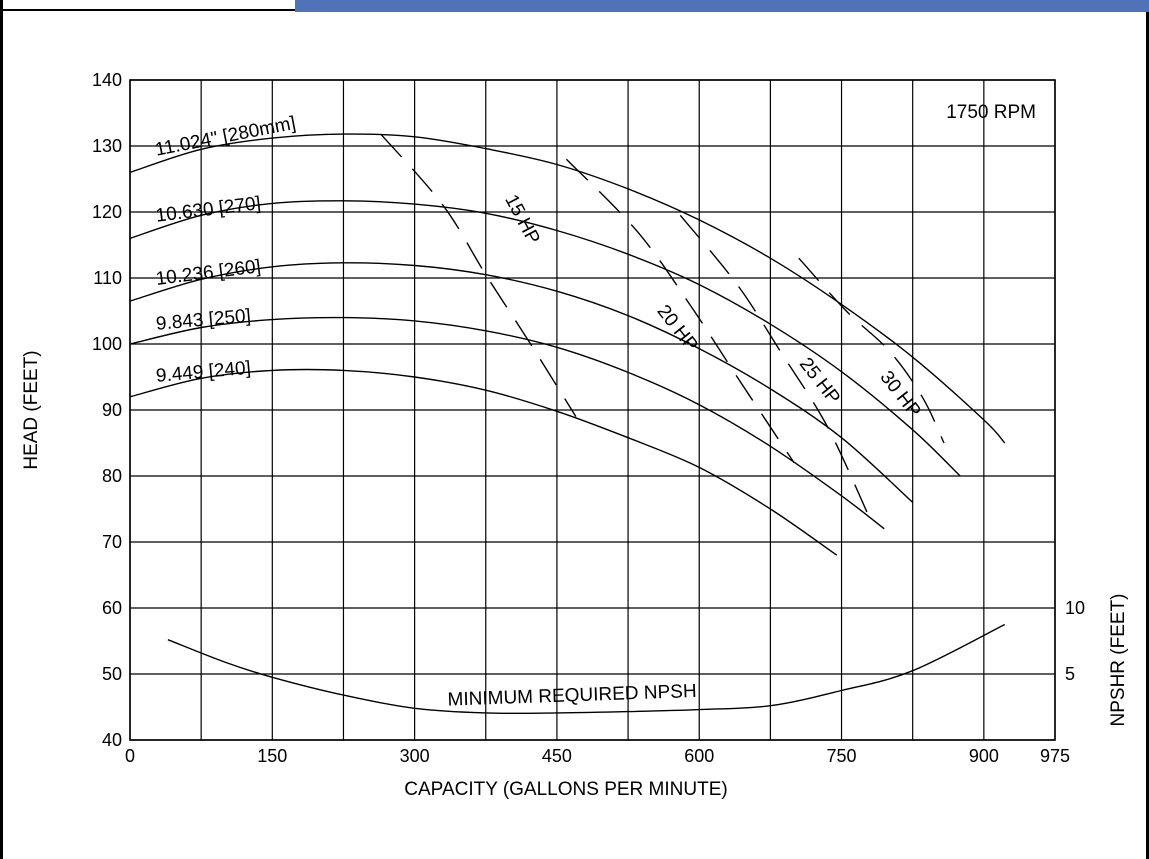  Describe the element at coordinates (112, 740) in the screenshot. I see `y-tick-label: 40` at that location.